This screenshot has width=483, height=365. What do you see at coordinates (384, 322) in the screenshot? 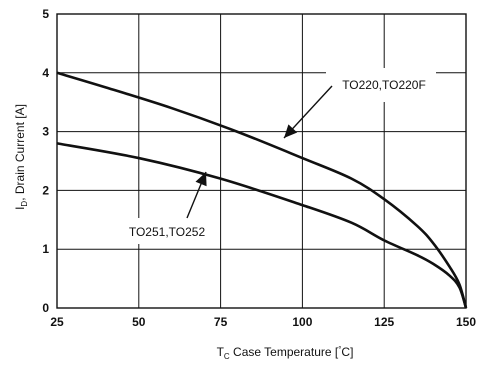
I see `x-tick-label-125: 125` at bounding box center [384, 322].